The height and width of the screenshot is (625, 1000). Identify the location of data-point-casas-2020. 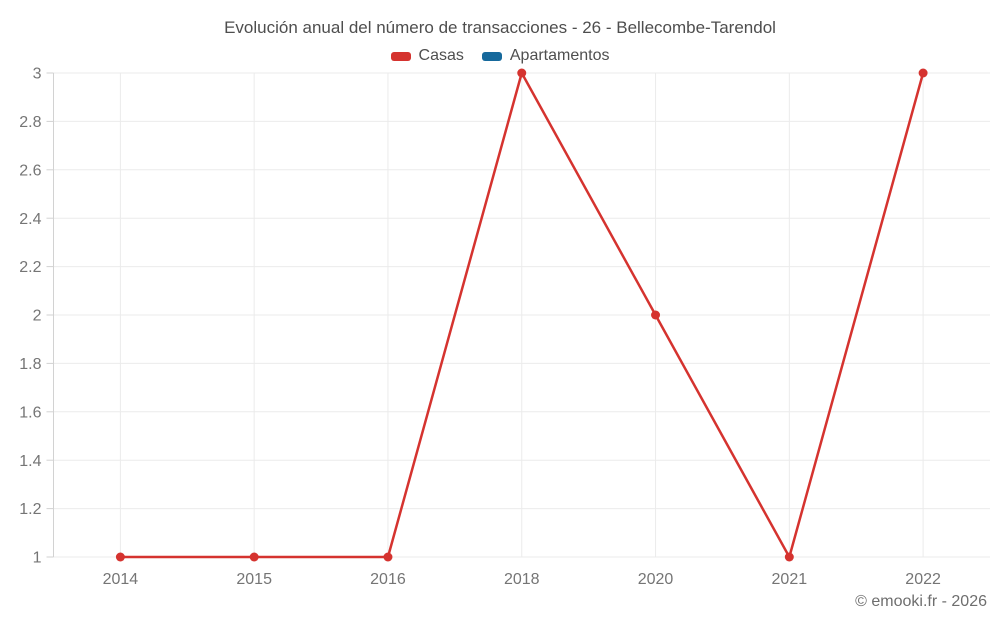
(656, 315).